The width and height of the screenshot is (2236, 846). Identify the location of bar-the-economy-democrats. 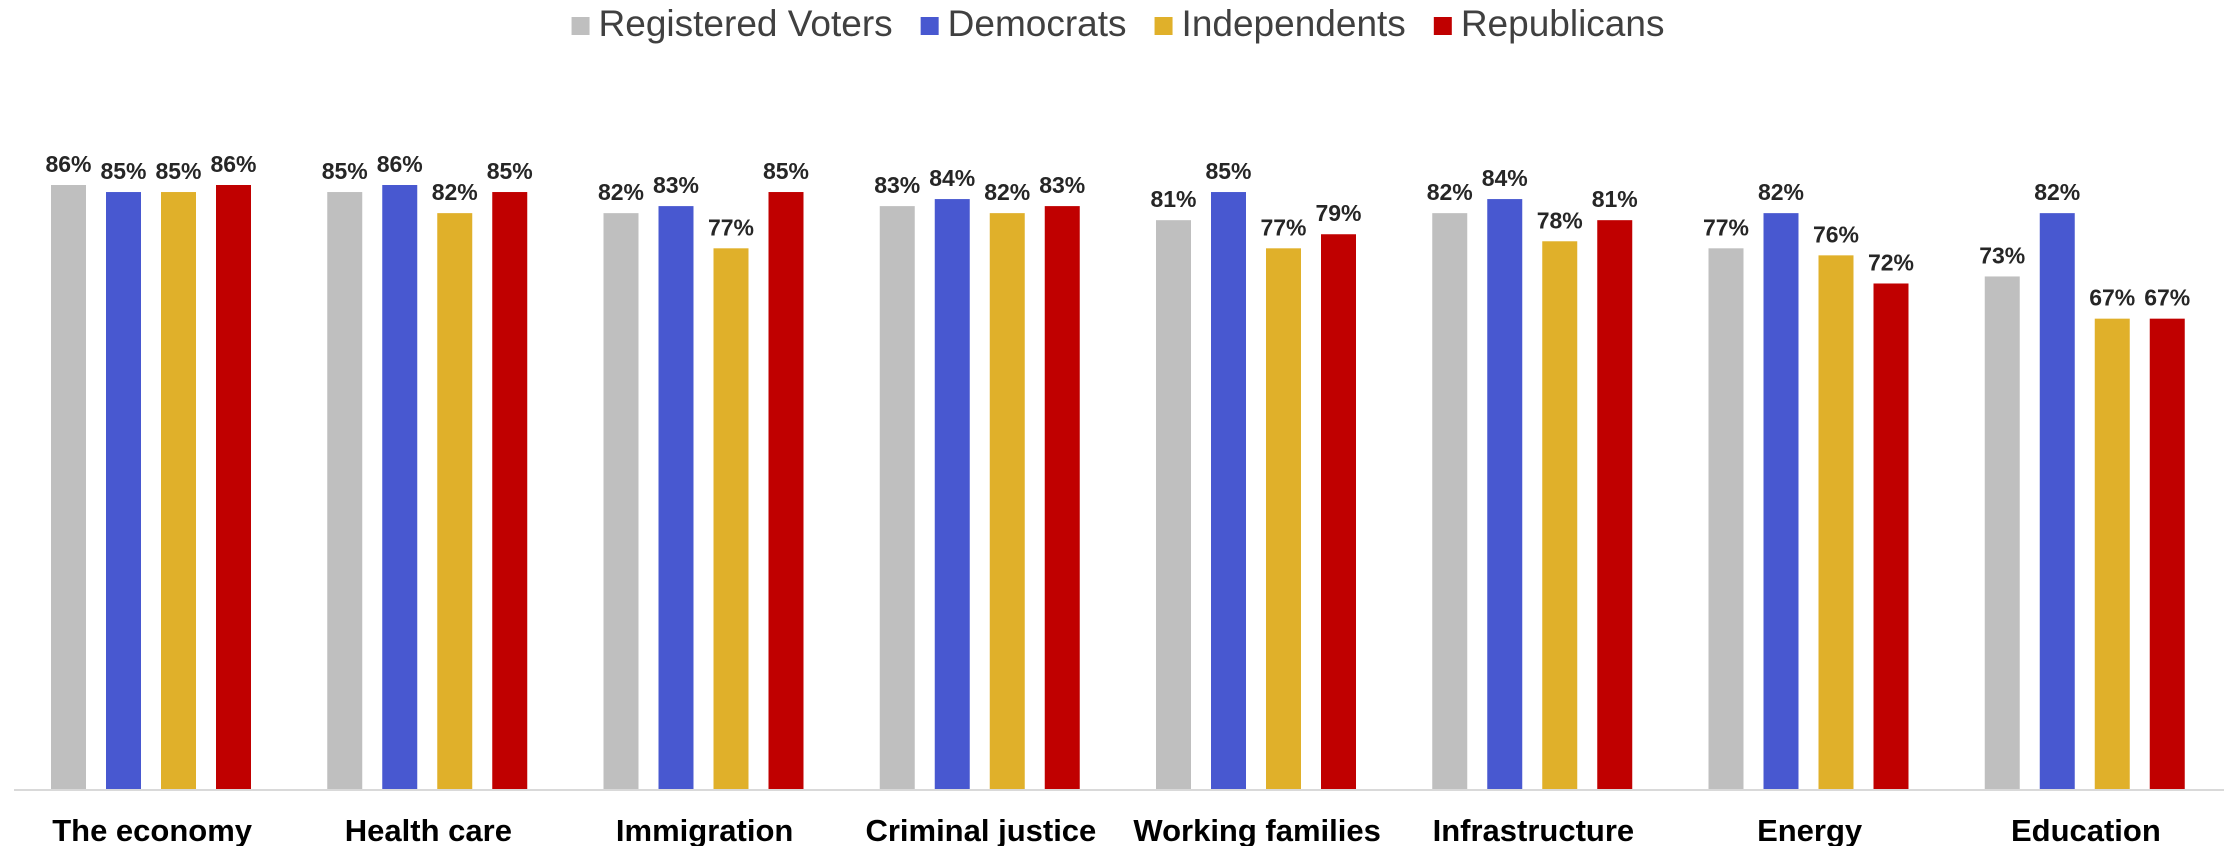
(123, 491).